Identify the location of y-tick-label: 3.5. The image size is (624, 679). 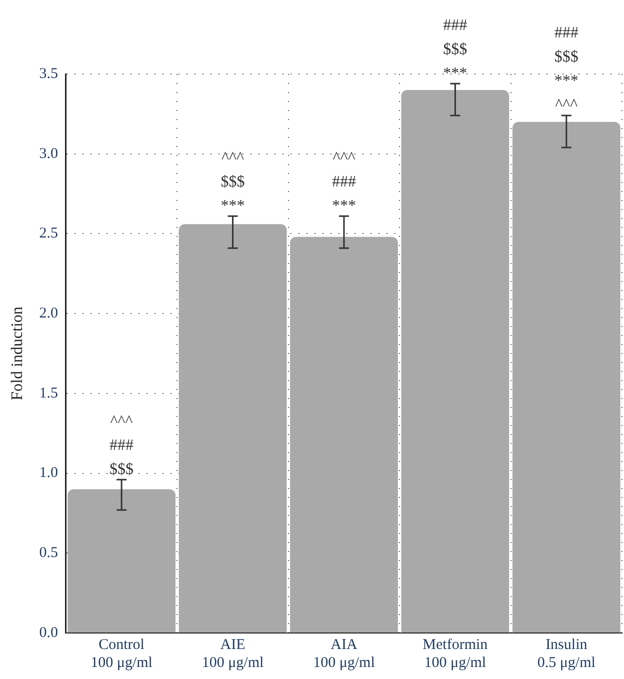
(48, 74).